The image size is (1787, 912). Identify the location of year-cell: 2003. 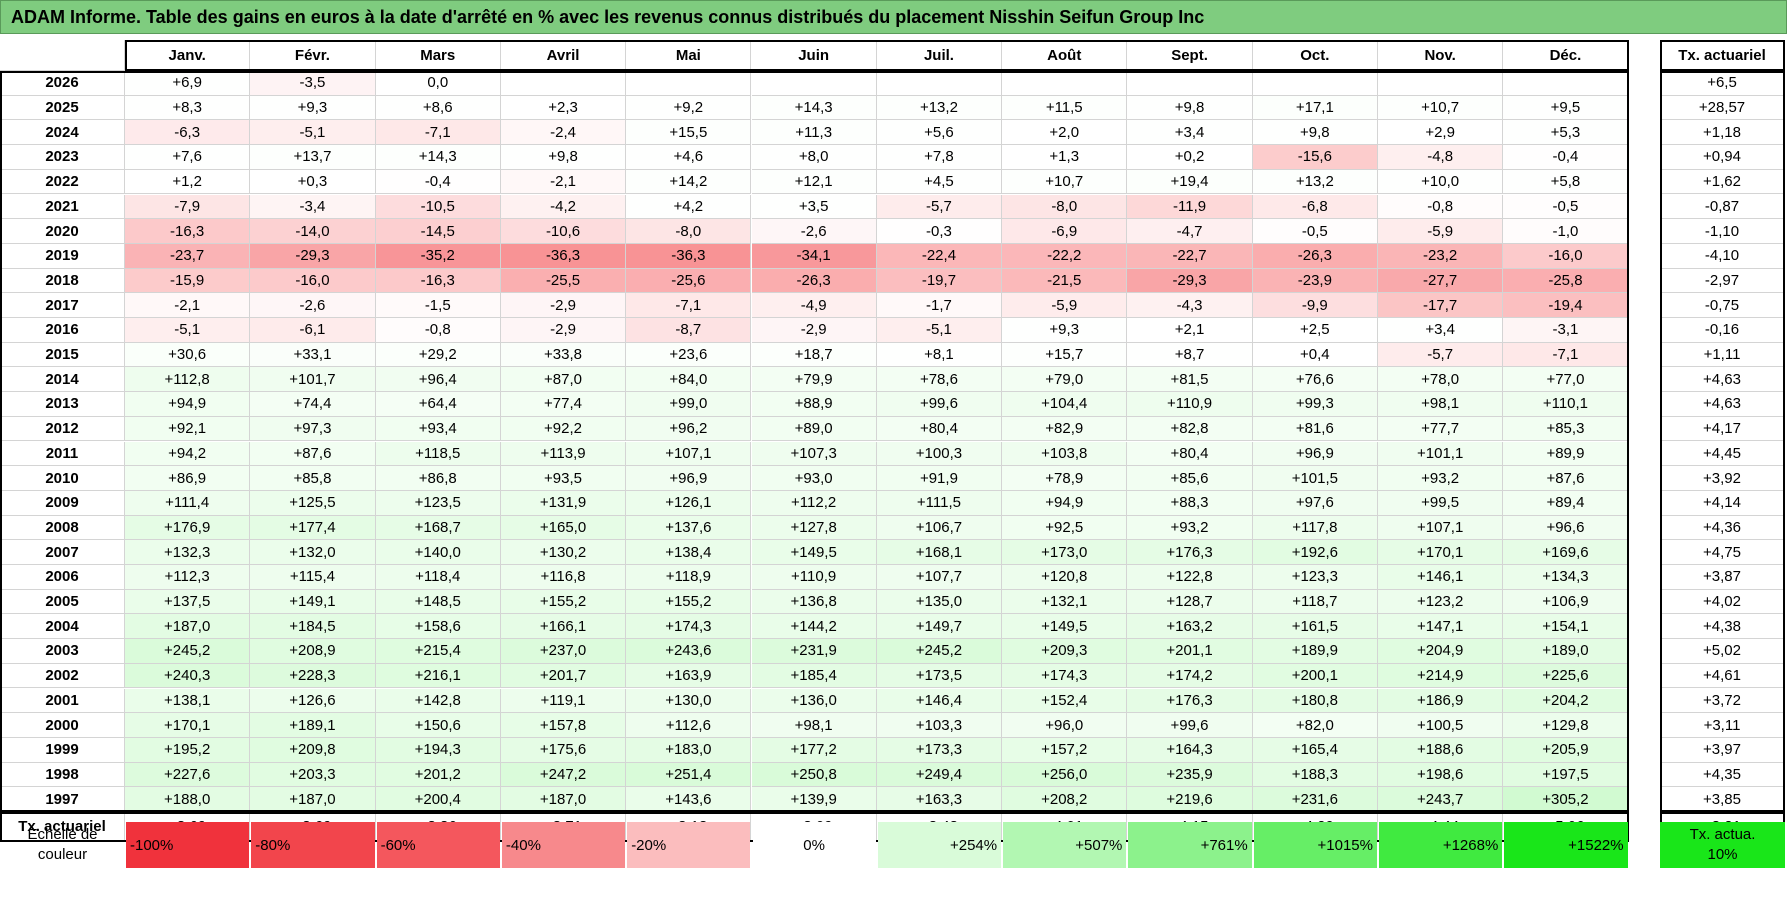
(62, 651).